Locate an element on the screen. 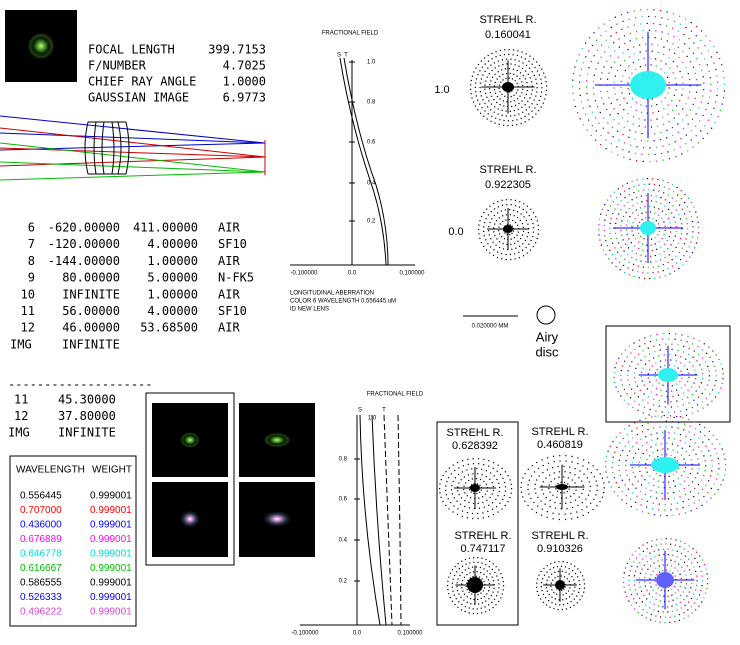 The image size is (740, 645). spot-diagram is located at coordinates (668, 376).